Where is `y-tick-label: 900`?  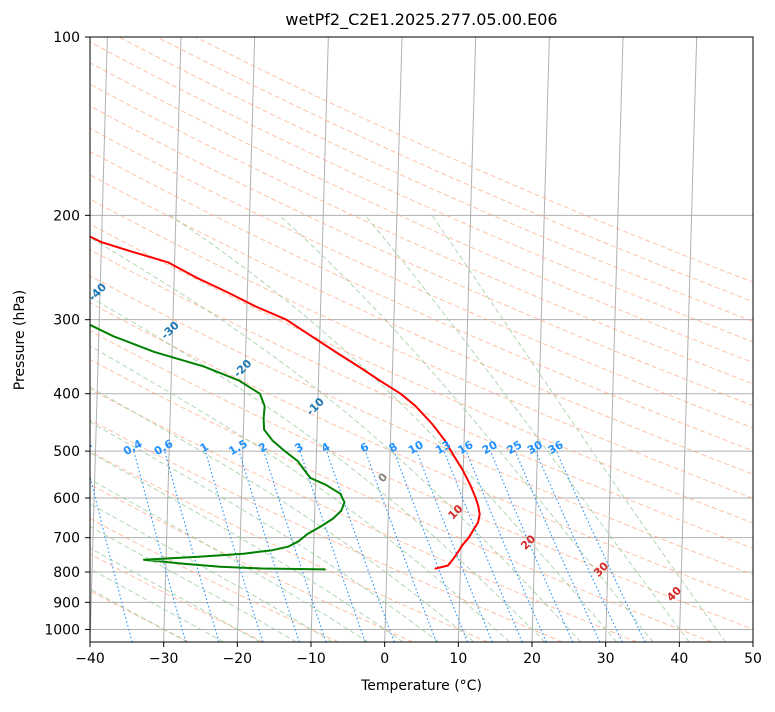 y-tick-label: 900 is located at coordinates (66, 603).